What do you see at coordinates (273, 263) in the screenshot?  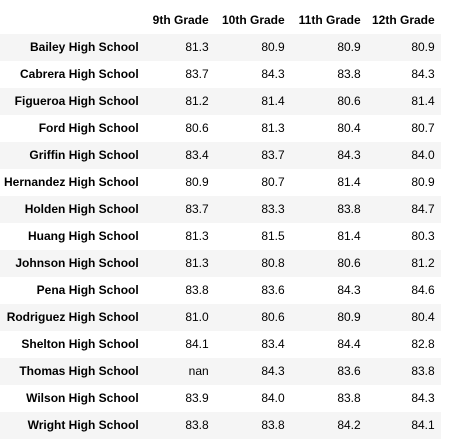 I see `score-10th-grade: 80.8` at bounding box center [273, 263].